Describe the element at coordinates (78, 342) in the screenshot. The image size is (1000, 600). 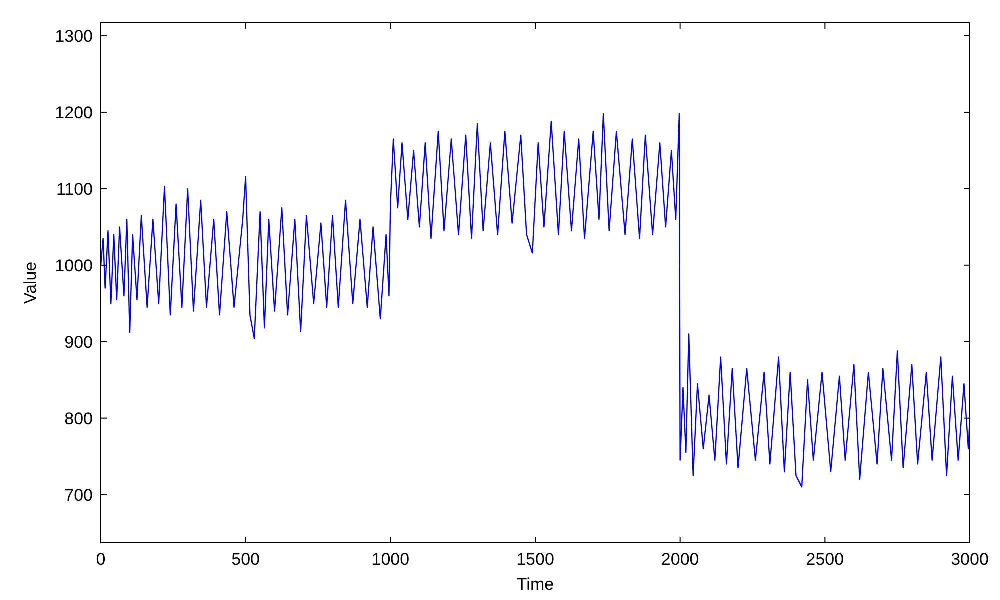
I see `y-tick-label: 900` at that location.